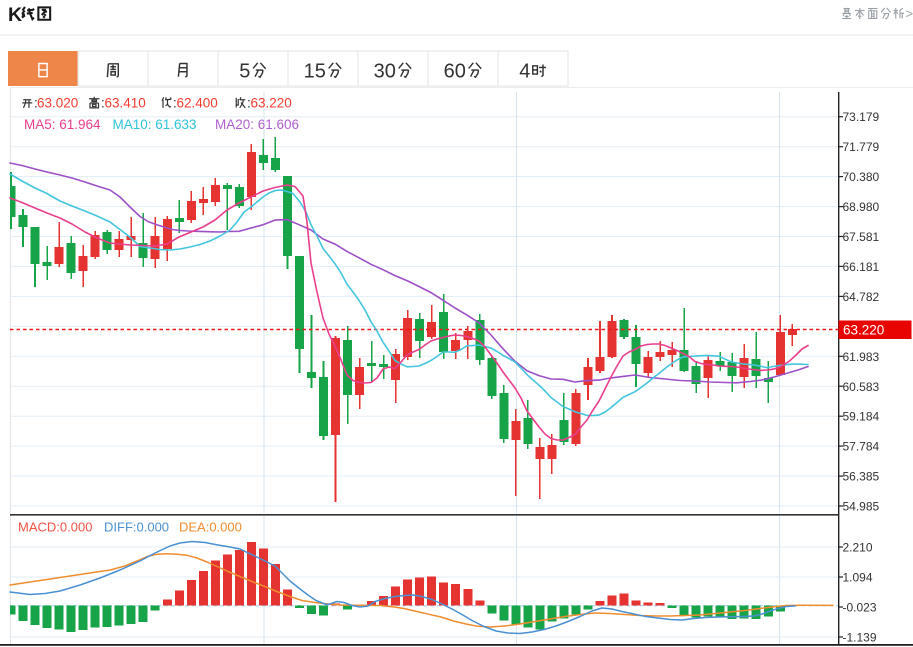 This screenshot has height=647, width=913. Describe the element at coordinates (861, 297) in the screenshot. I see `svg-text: 64.782` at that location.